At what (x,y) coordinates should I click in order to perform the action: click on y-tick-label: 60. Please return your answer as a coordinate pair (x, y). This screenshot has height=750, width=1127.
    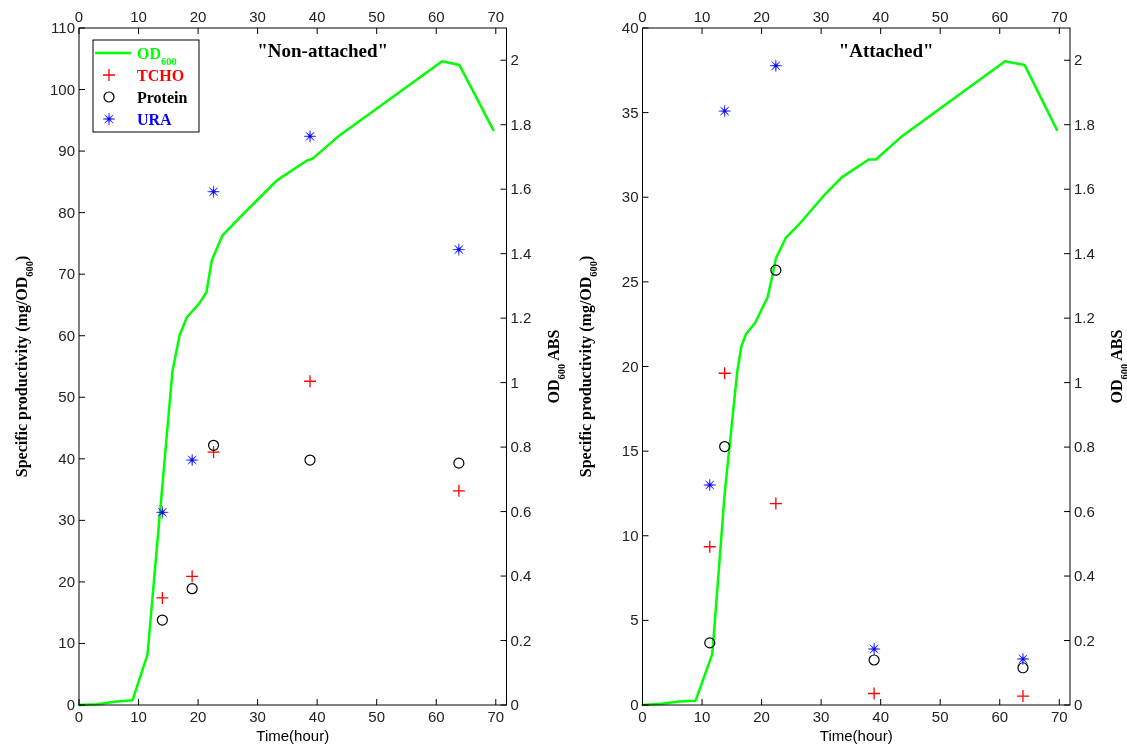
    Looking at the image, I should click on (66, 335).